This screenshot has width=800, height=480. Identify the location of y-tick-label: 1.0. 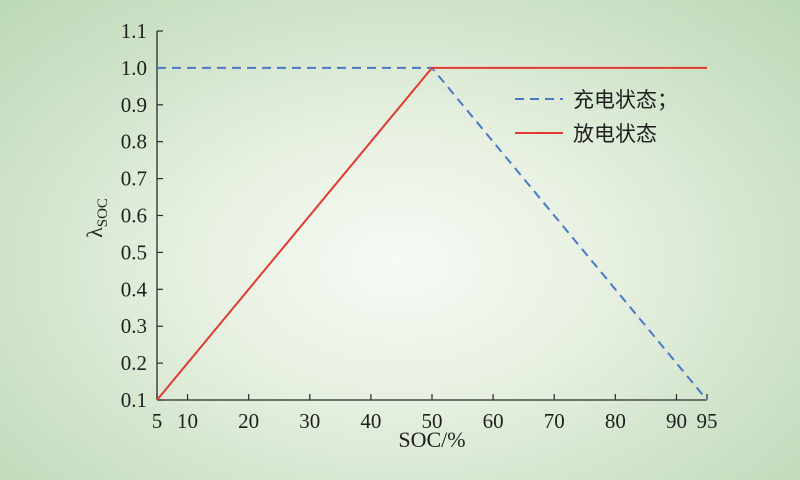
(134, 68).